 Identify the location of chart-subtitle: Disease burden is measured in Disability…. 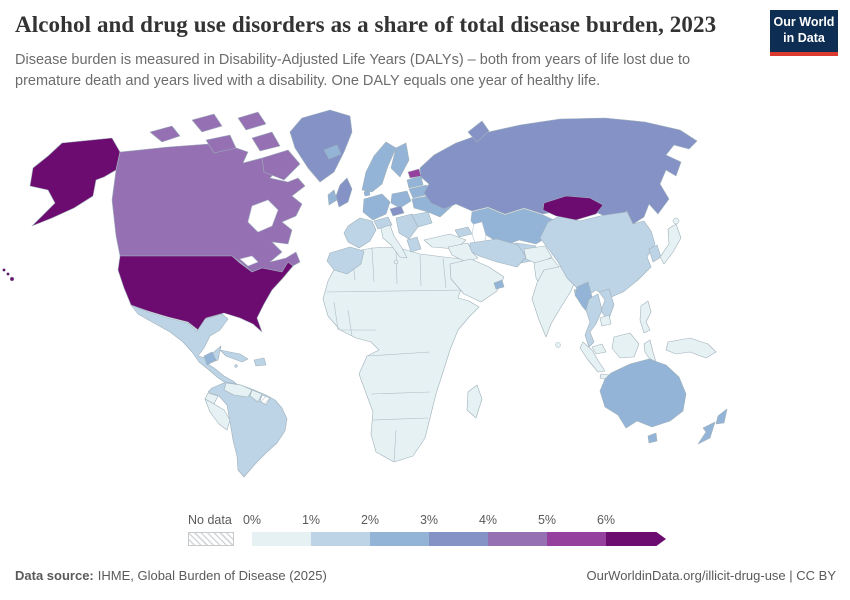
(380, 70).